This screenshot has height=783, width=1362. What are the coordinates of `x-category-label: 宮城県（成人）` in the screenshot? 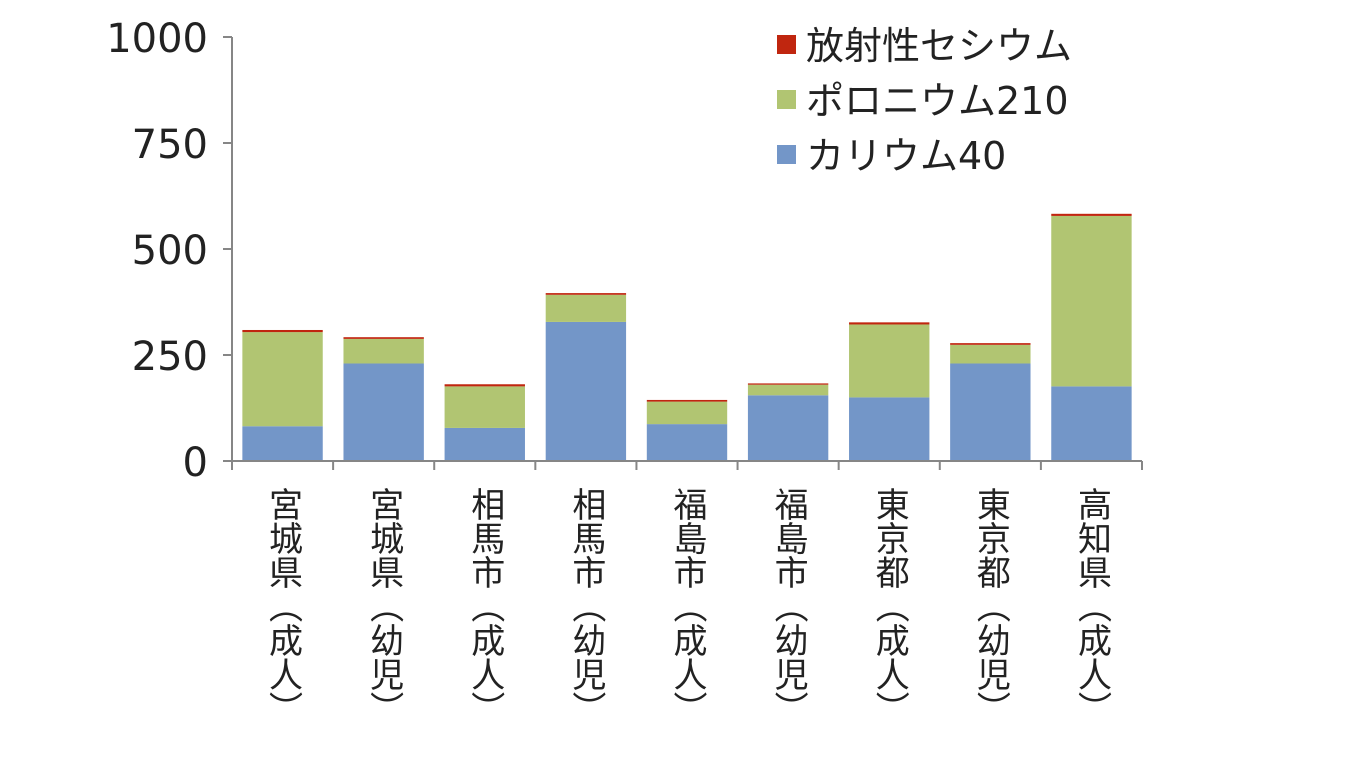 It's located at (283, 606).